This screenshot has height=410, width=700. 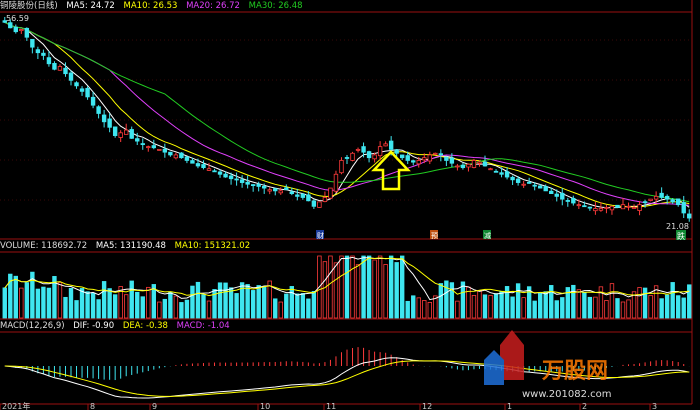 What do you see at coordinates (584, 406) in the screenshot?
I see `x-tick-label: 2` at bounding box center [584, 406].